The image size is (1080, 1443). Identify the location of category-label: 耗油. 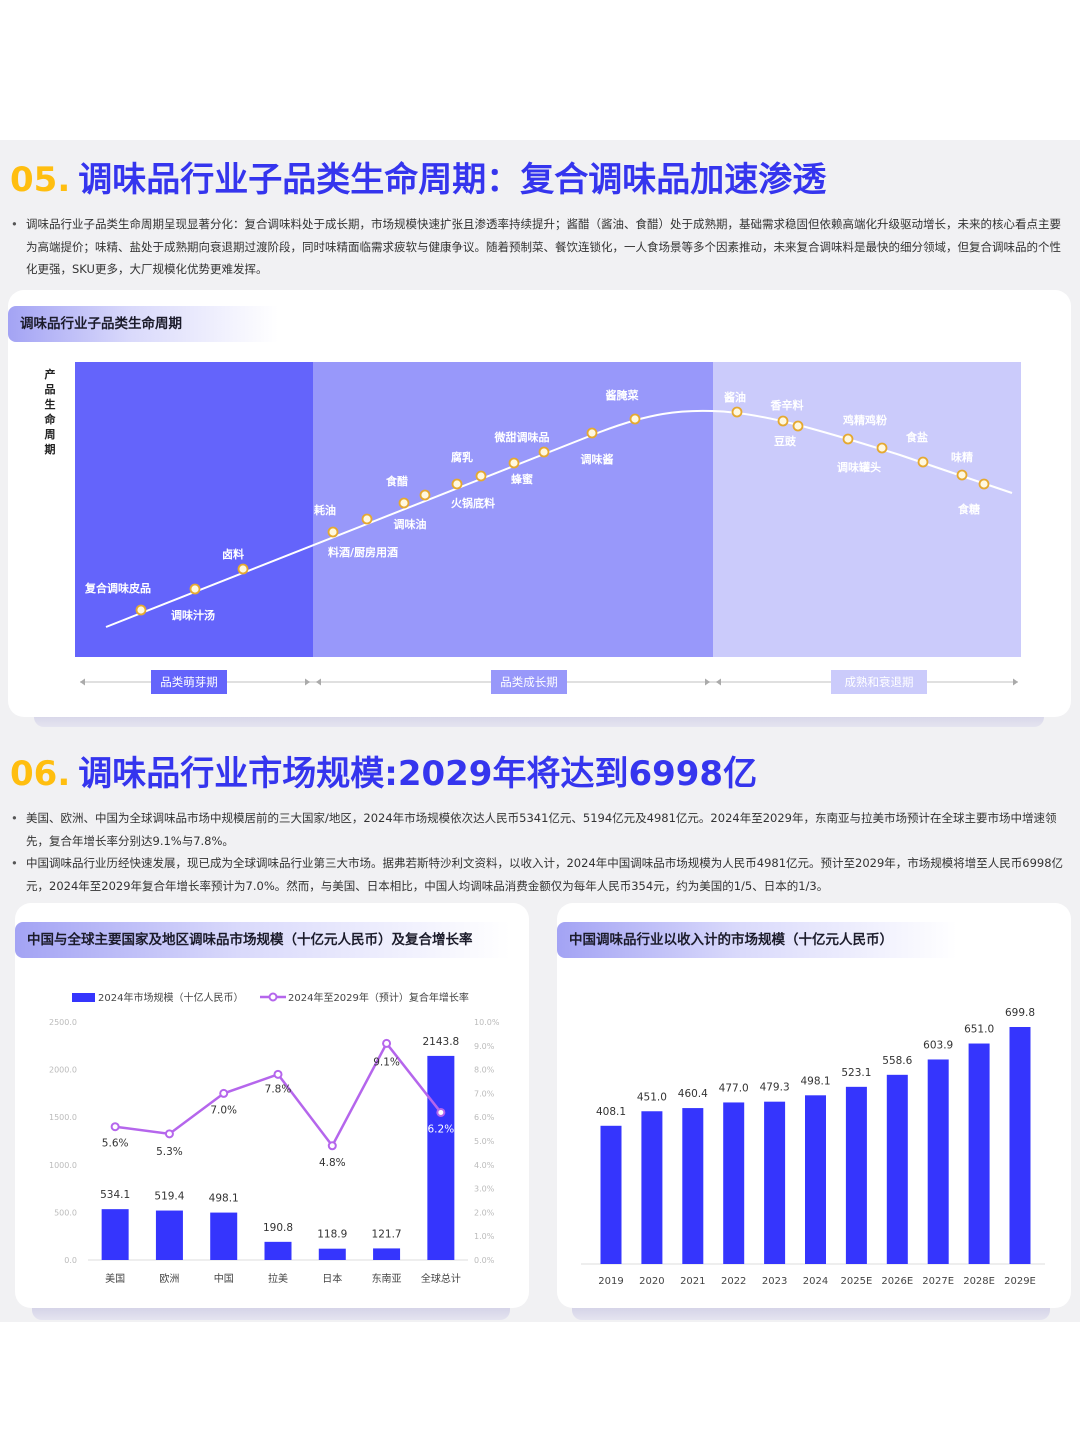
(325, 510).